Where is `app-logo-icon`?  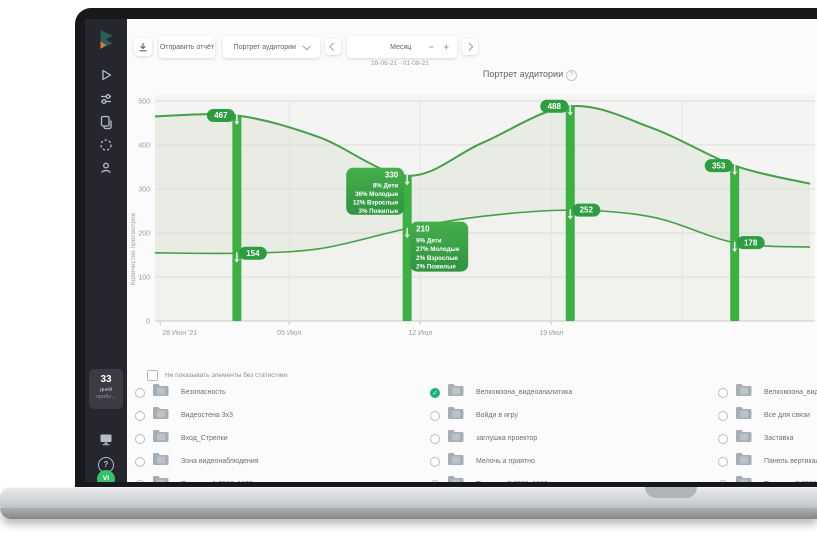
app-logo-icon is located at coordinates (106, 39).